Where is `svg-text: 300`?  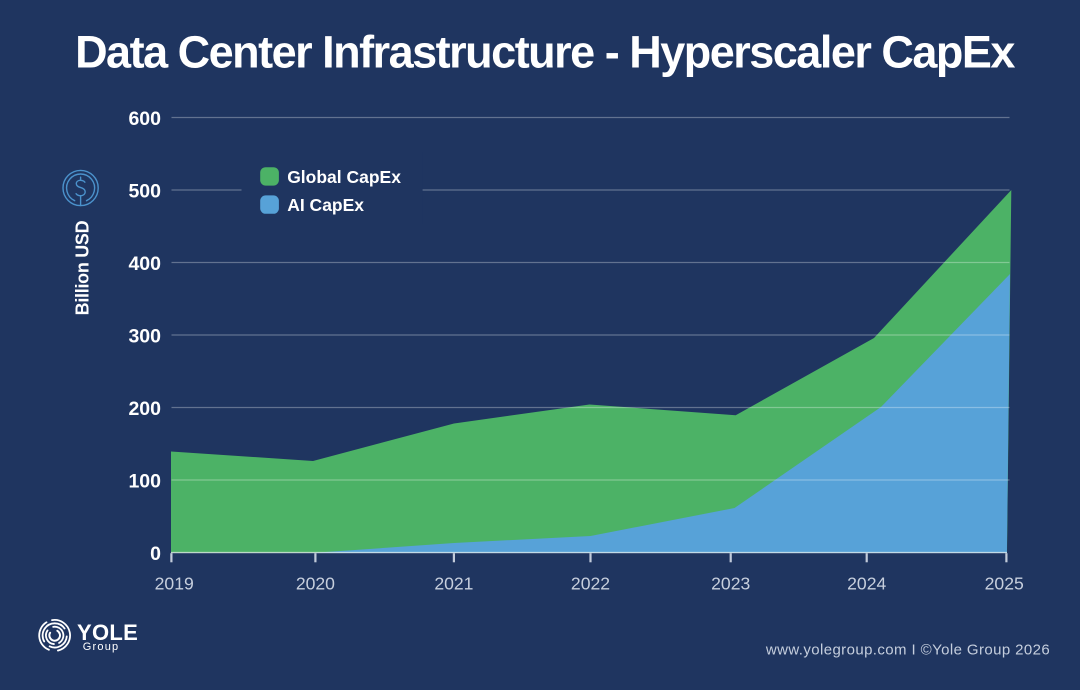
svg-text: 300 is located at coordinates (144, 337).